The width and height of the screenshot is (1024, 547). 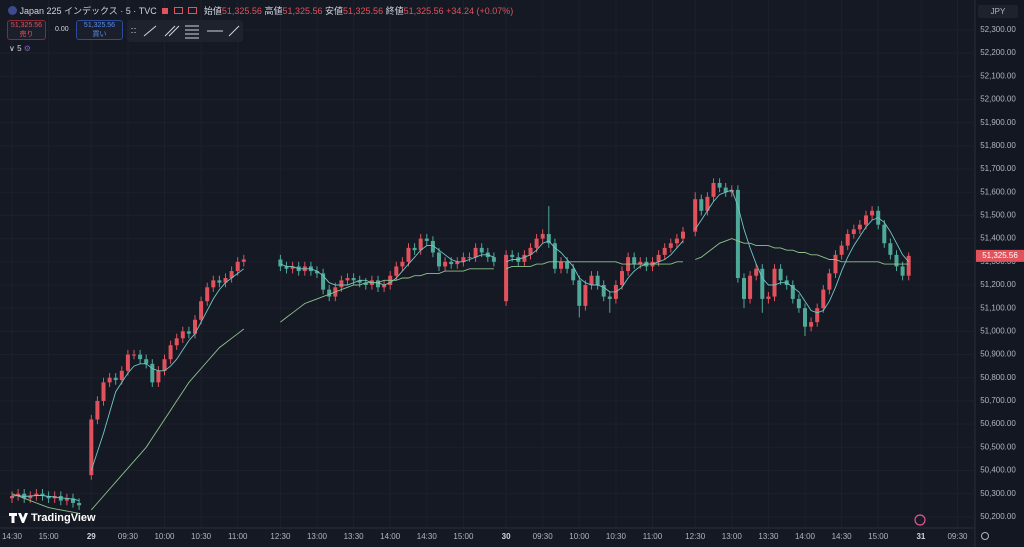 What do you see at coordinates (99, 34) in the screenshot?
I see `buy-label: 買い` at bounding box center [99, 34].